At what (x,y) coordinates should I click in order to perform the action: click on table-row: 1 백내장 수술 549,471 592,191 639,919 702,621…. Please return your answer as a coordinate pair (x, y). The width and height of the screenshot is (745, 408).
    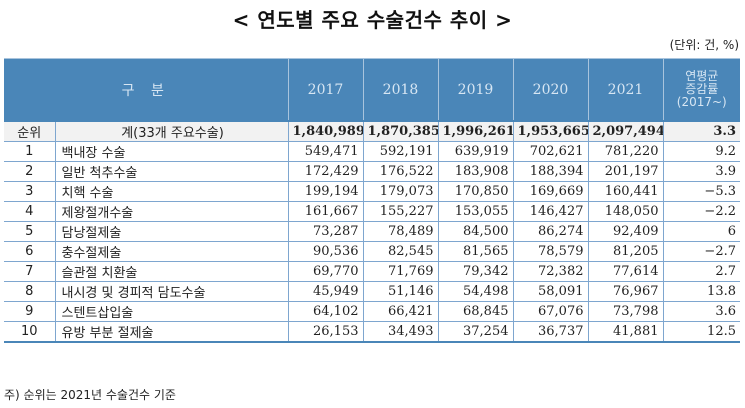
    Looking at the image, I should click on (372, 151).